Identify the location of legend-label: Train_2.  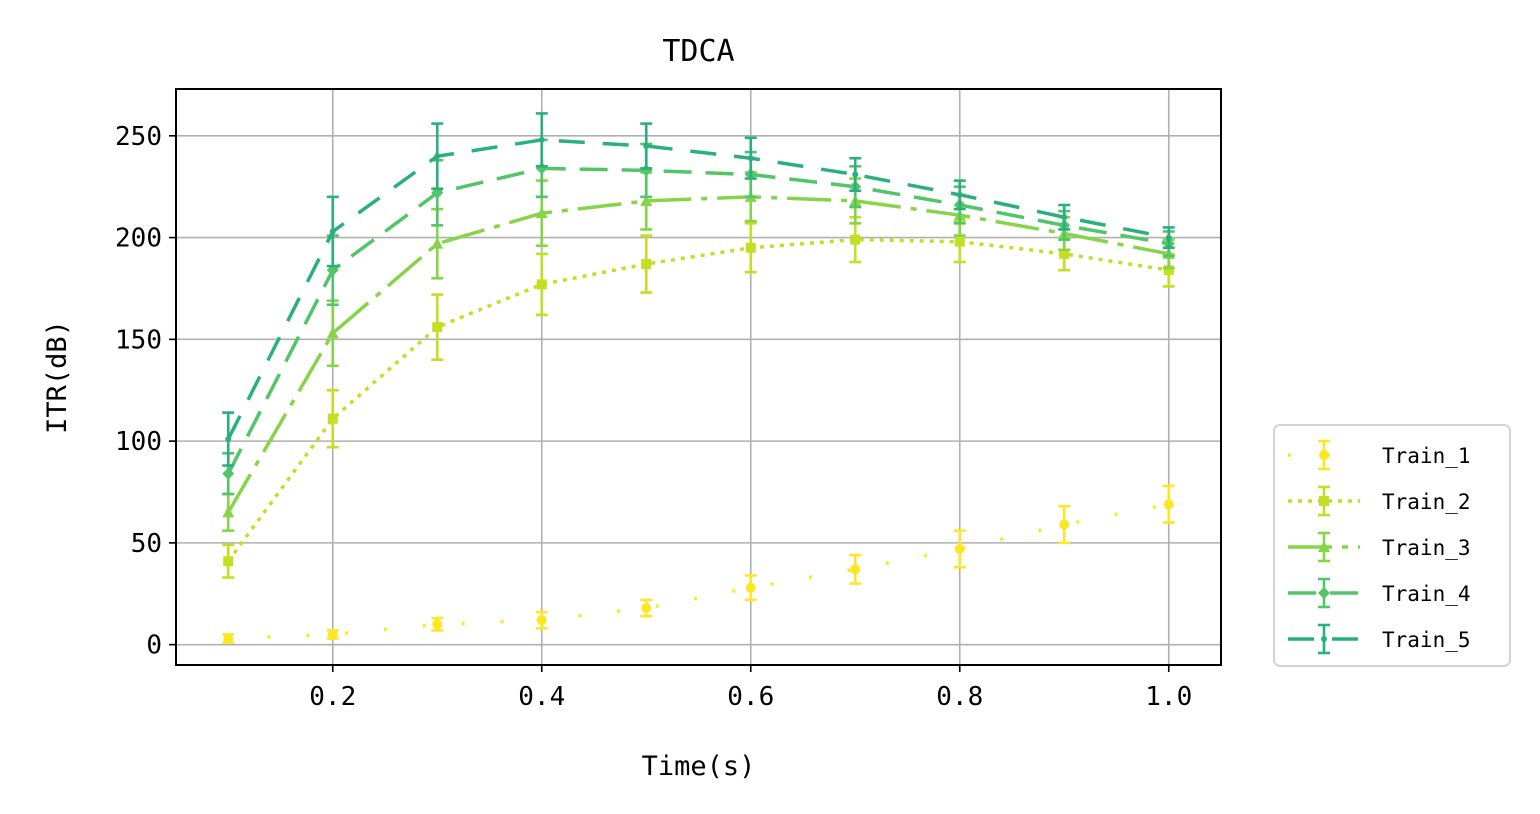
(1426, 502).